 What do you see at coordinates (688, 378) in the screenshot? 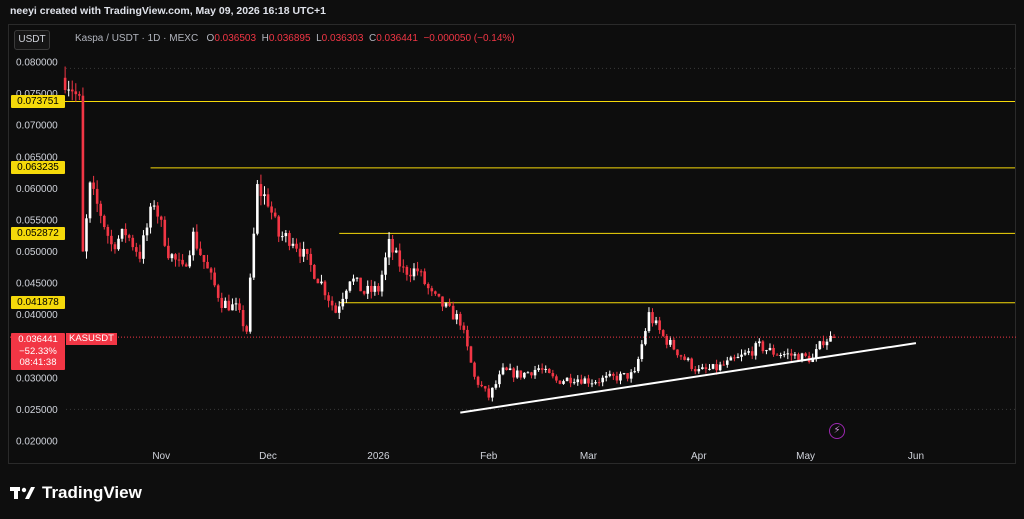
I see `support-trendline` at bounding box center [688, 378].